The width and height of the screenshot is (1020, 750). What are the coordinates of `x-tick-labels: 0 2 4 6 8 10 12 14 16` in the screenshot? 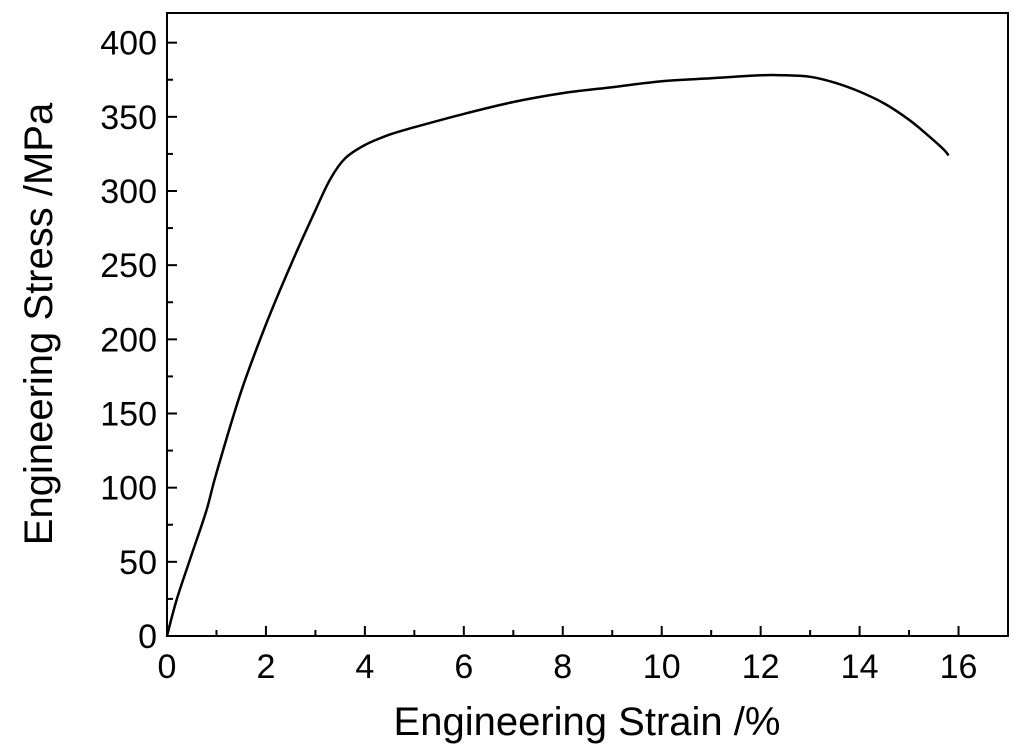 It's located at (568, 667).